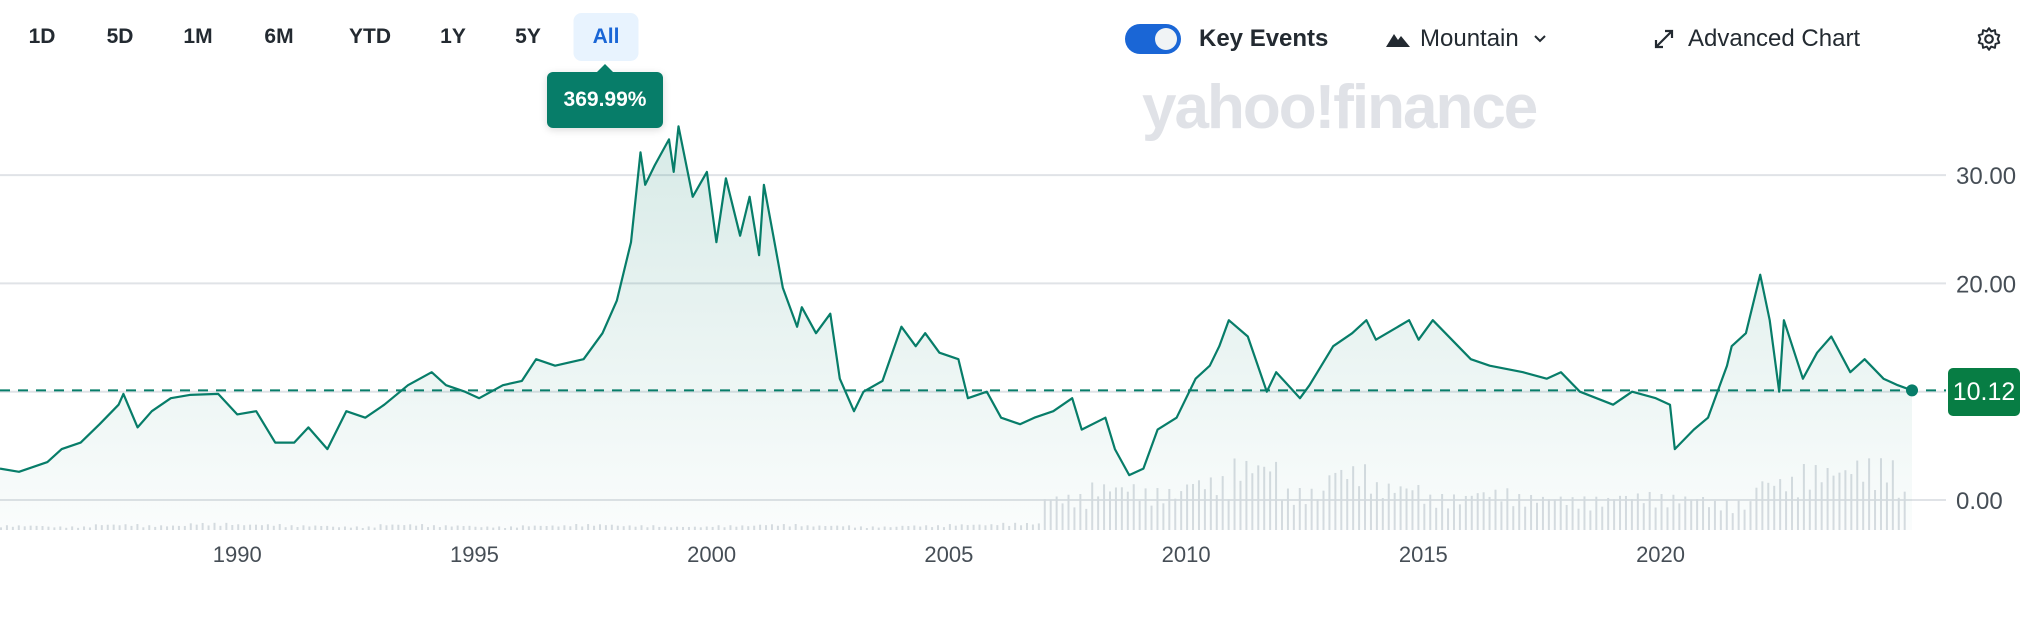 This screenshot has height=644, width=2040. Describe the element at coordinates (1979, 501) in the screenshot. I see `y-tick-label: 0.00` at that location.